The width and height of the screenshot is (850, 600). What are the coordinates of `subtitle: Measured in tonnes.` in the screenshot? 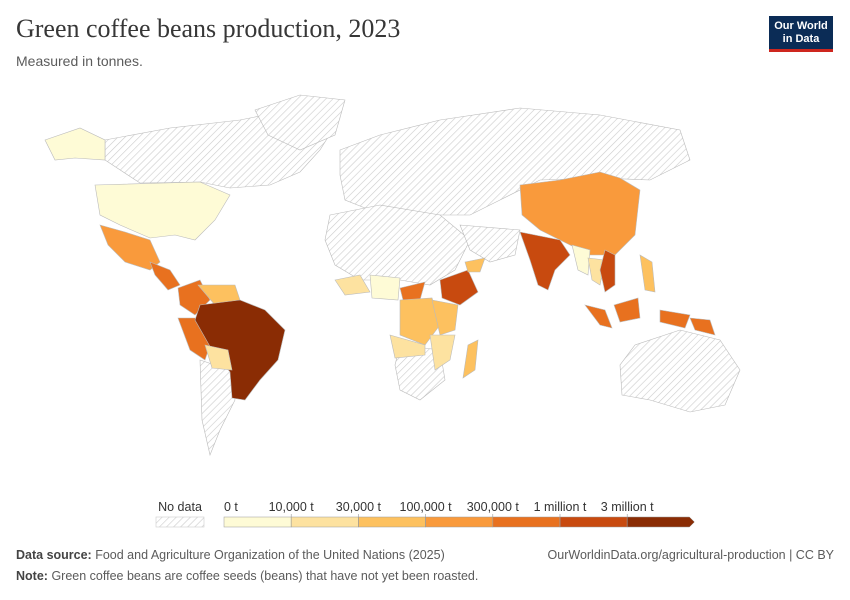 It's located at (79, 61).